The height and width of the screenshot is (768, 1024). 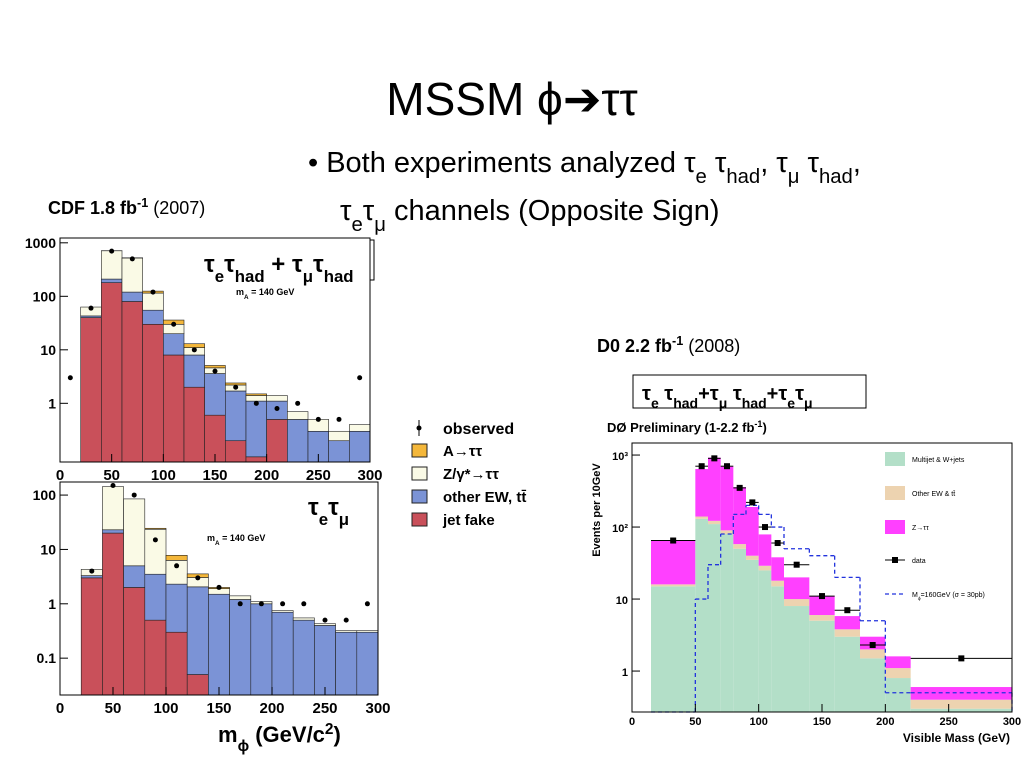 I want to click on channel-label: τeτμ, so click(x=328, y=511).